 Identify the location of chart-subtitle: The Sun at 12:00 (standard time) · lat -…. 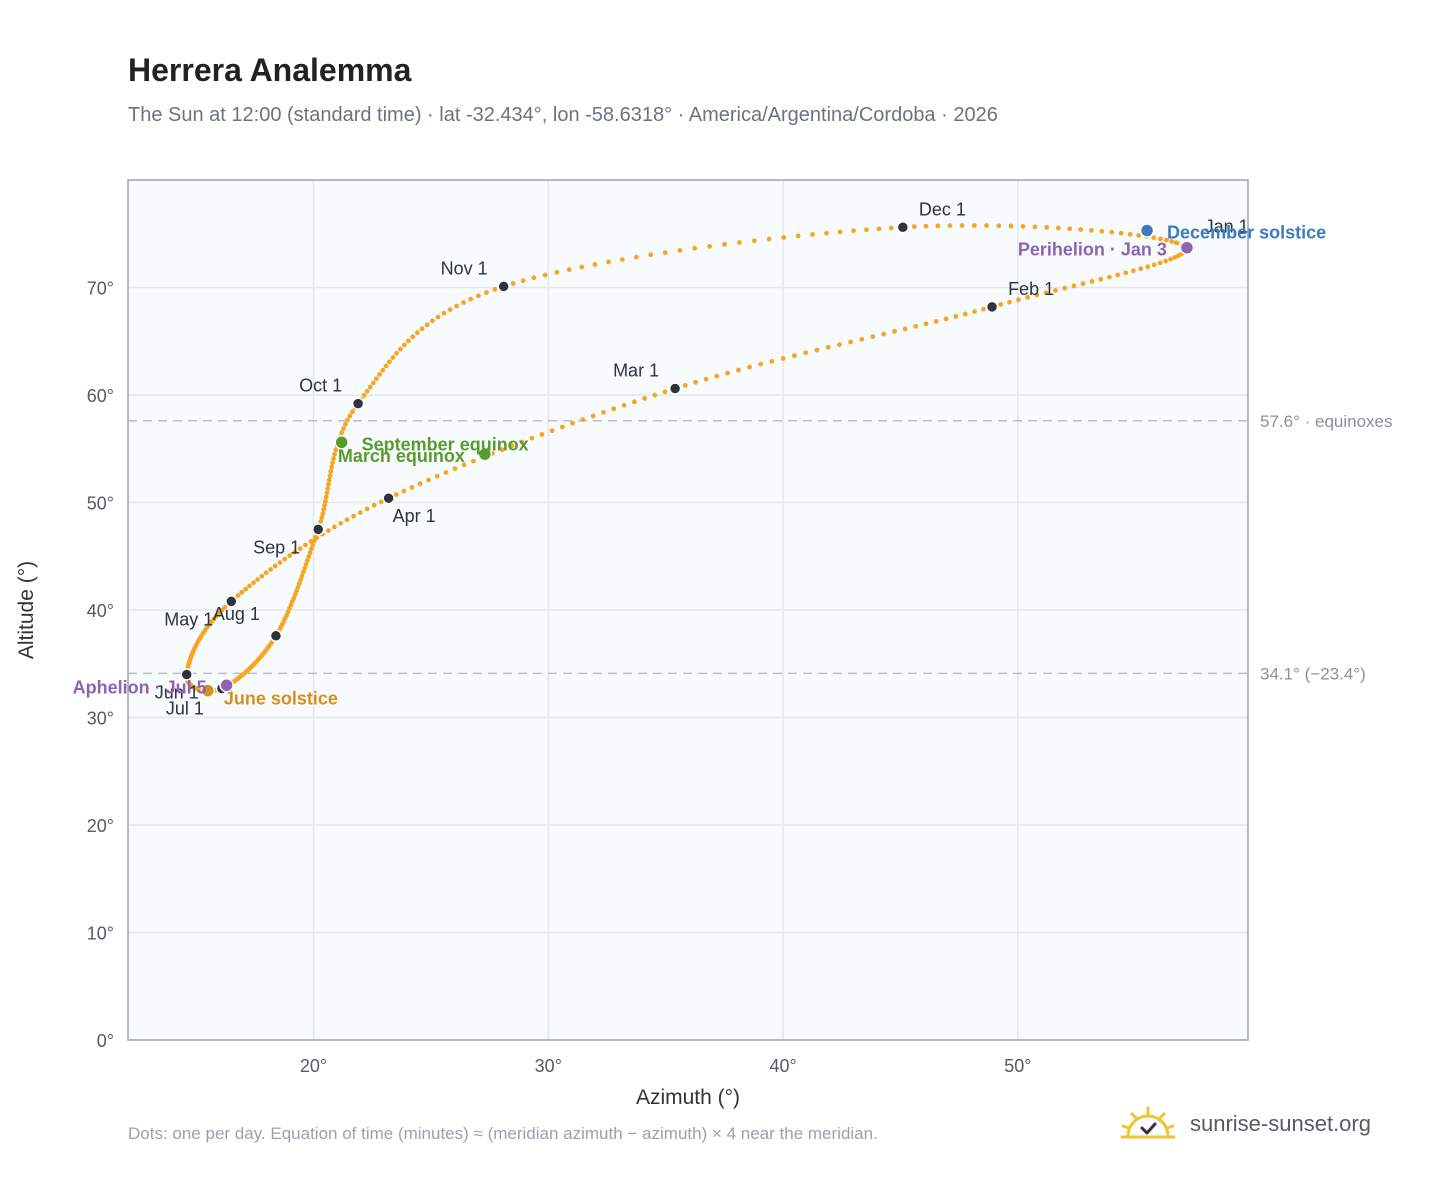
(563, 115).